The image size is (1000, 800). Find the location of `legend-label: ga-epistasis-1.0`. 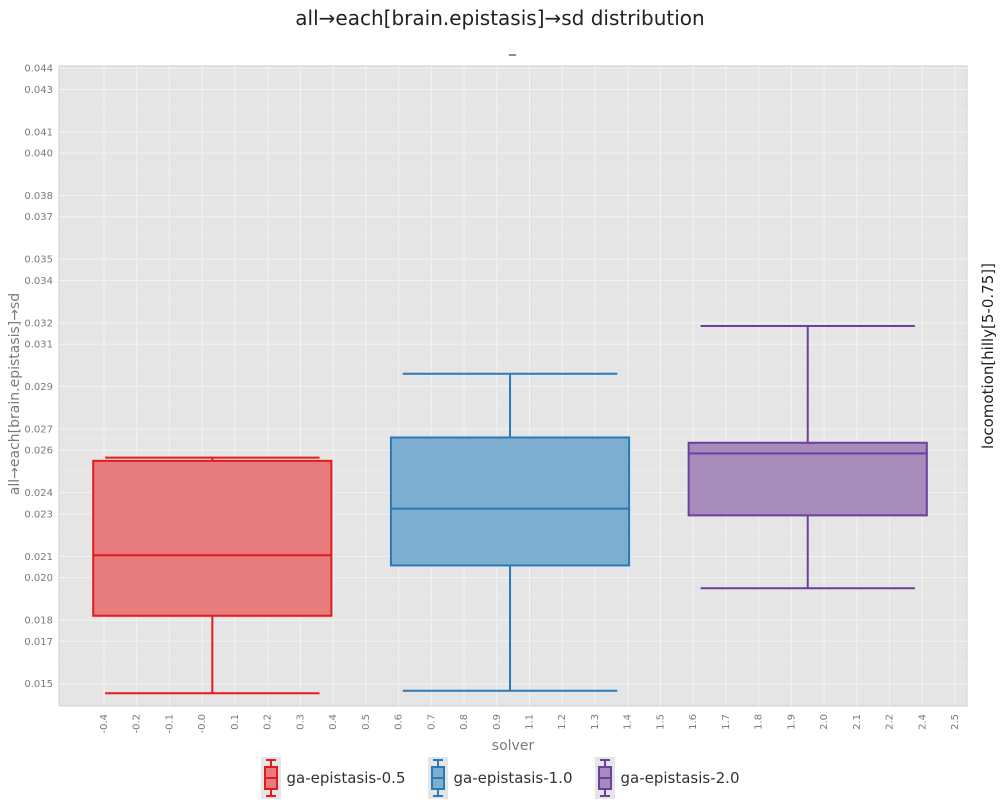

legend-label: ga-epistasis-1.0 is located at coordinates (513, 778).